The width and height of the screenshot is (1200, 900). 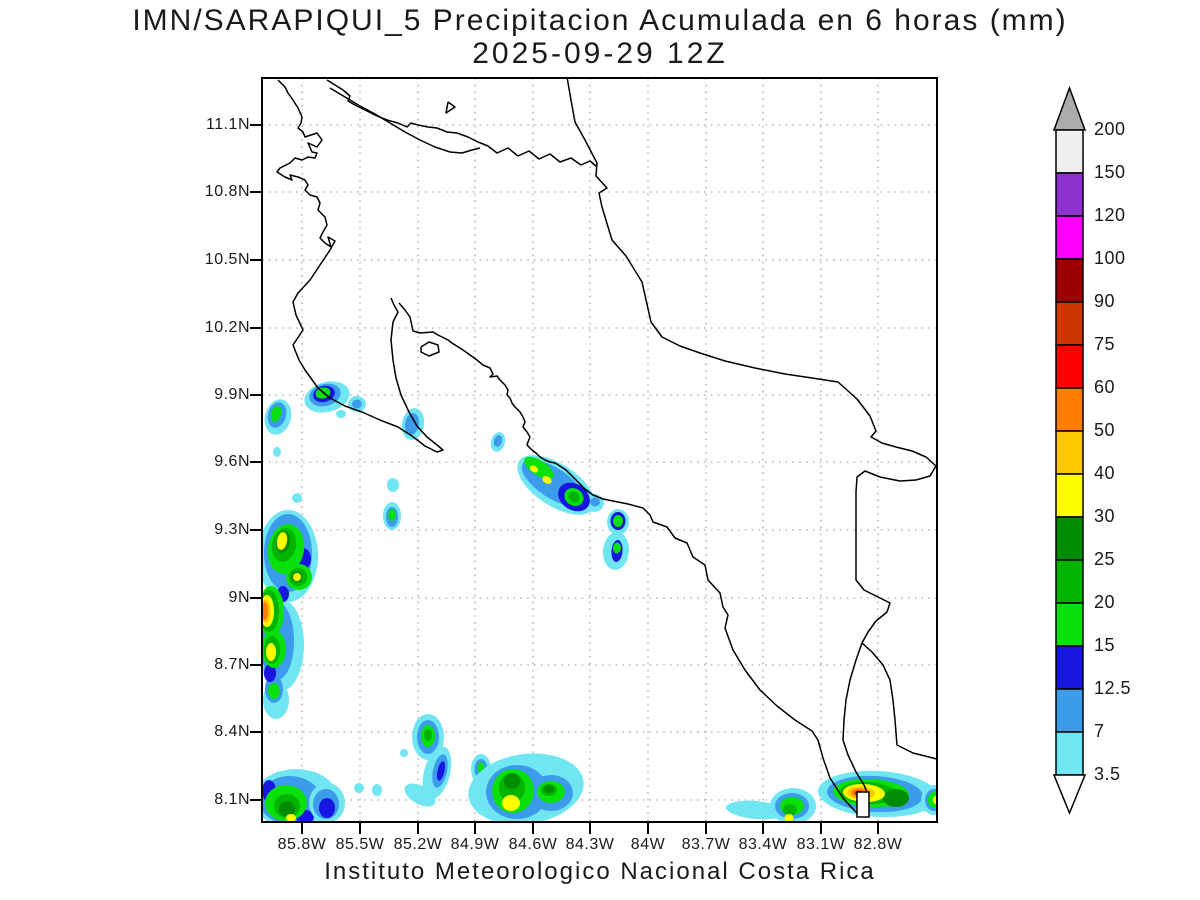 I want to click on colorbar-label: 75, so click(x=1105, y=344).